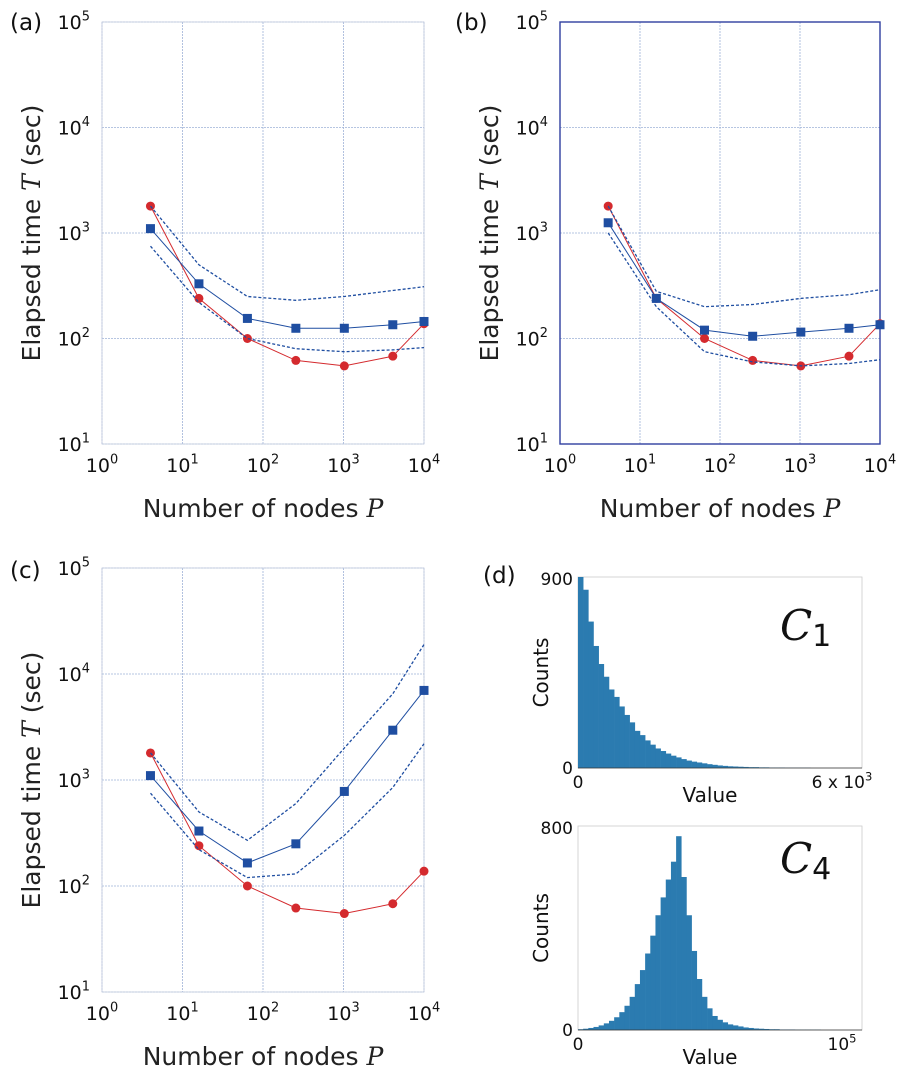 The image size is (901, 1077). What do you see at coordinates (499, 576) in the screenshot?
I see `panel-label: (d)` at bounding box center [499, 576].